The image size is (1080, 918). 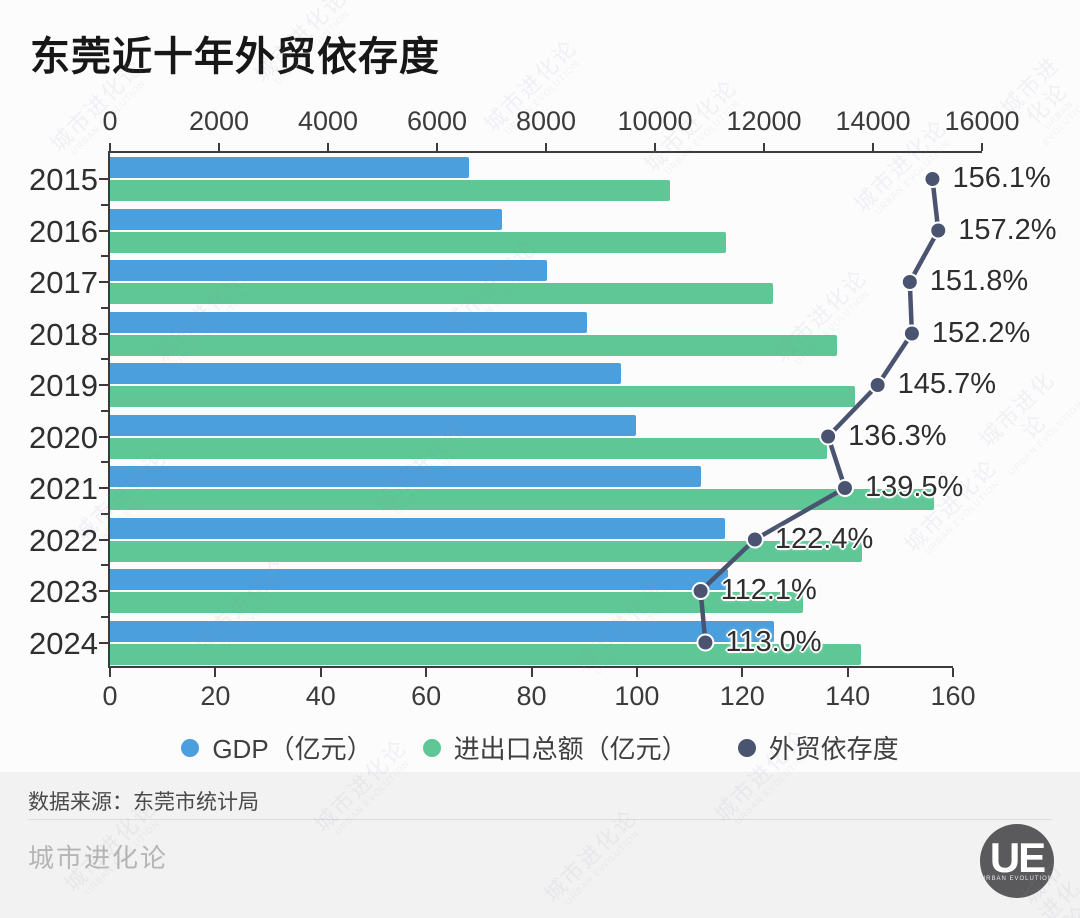 I want to click on bottom-axis-tick-label: 40, so click(x=320, y=696).